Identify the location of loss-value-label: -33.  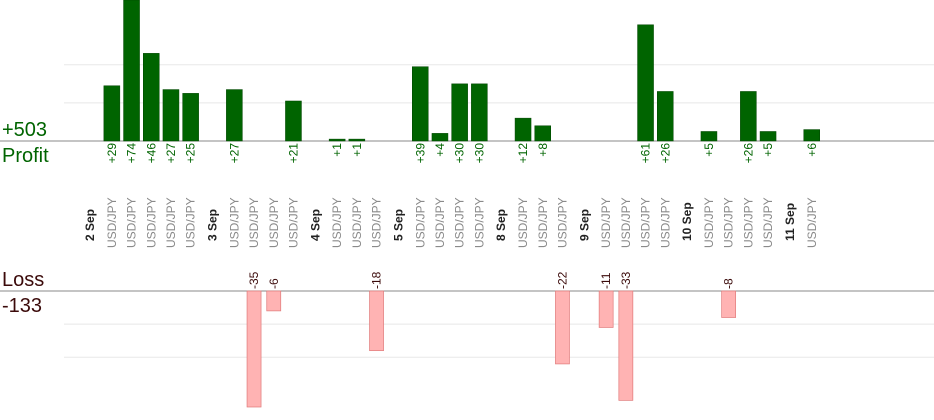
(626, 280).